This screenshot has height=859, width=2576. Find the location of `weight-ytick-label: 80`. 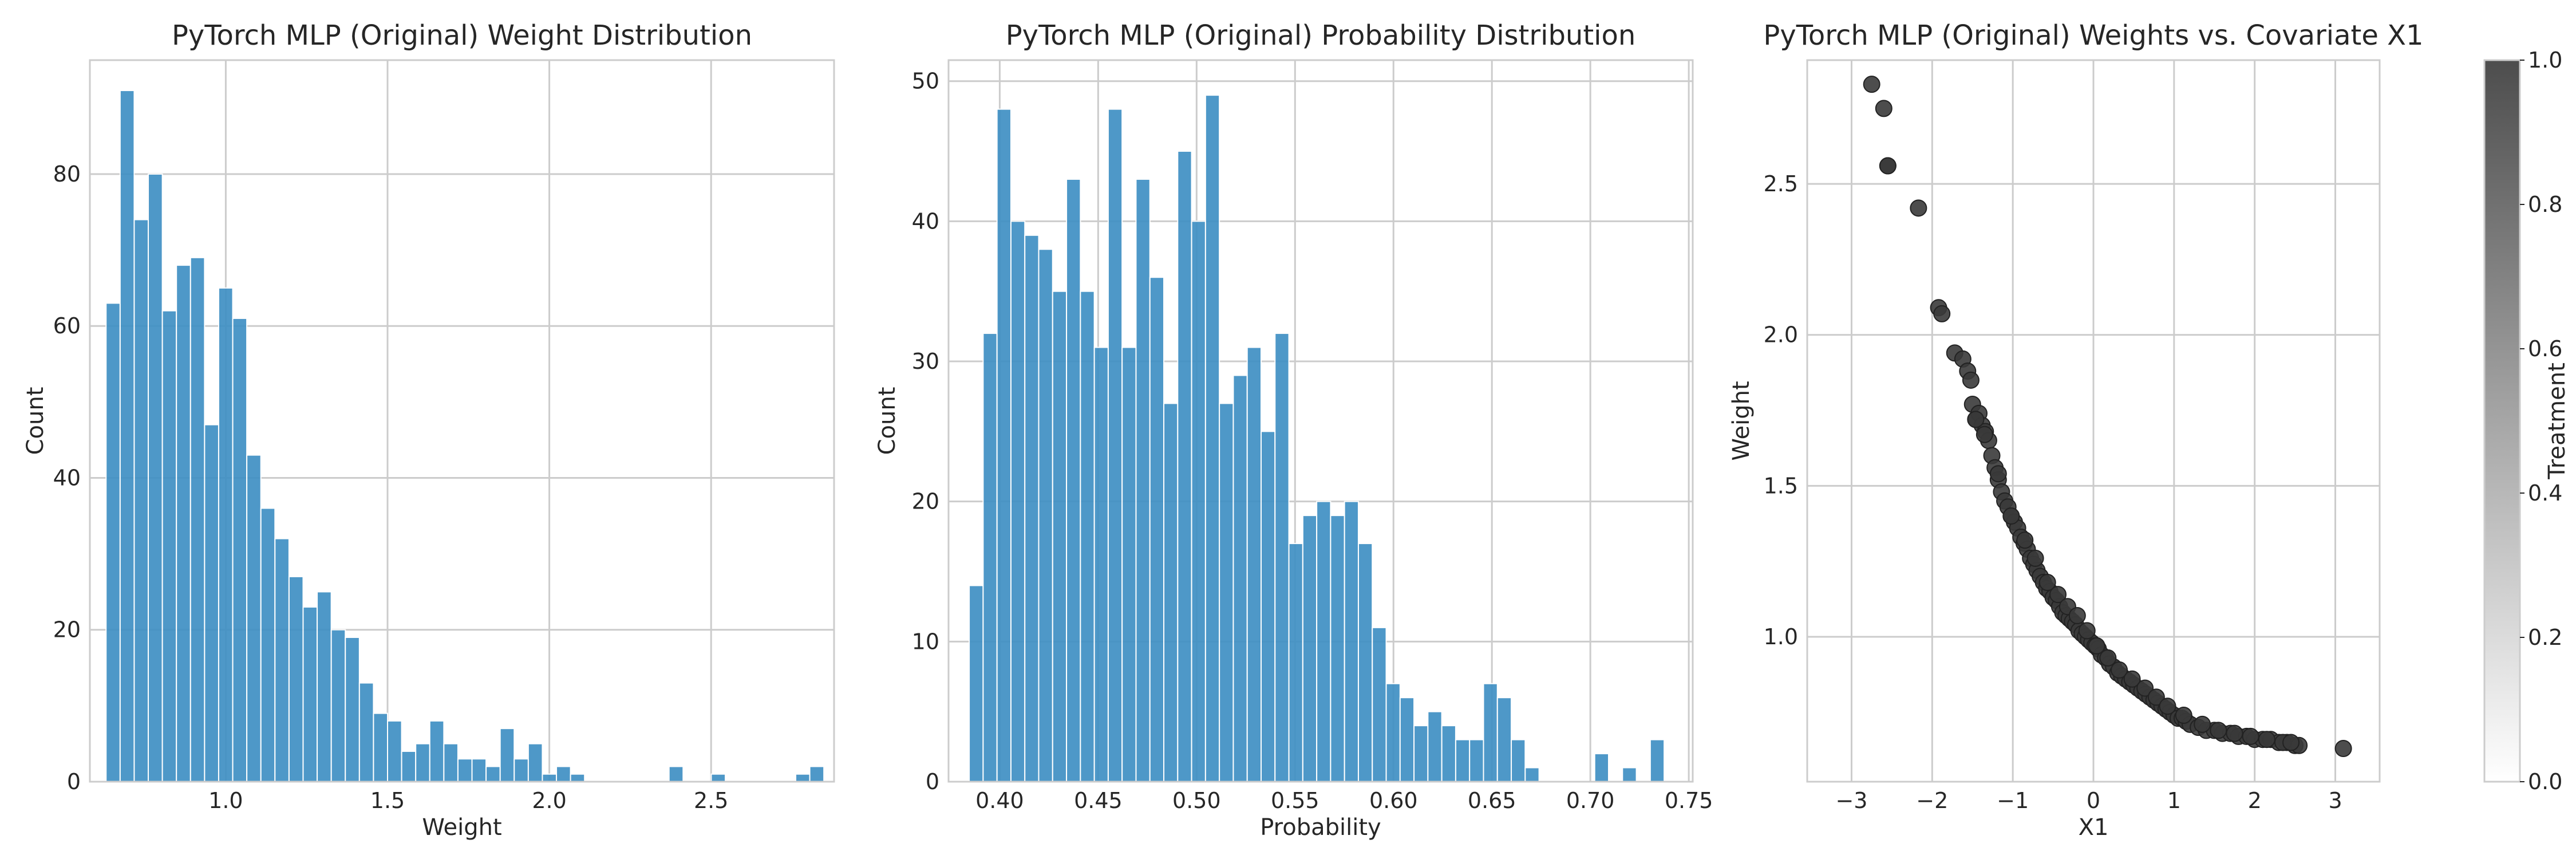

weight-ytick-label: 80 is located at coordinates (67, 174).